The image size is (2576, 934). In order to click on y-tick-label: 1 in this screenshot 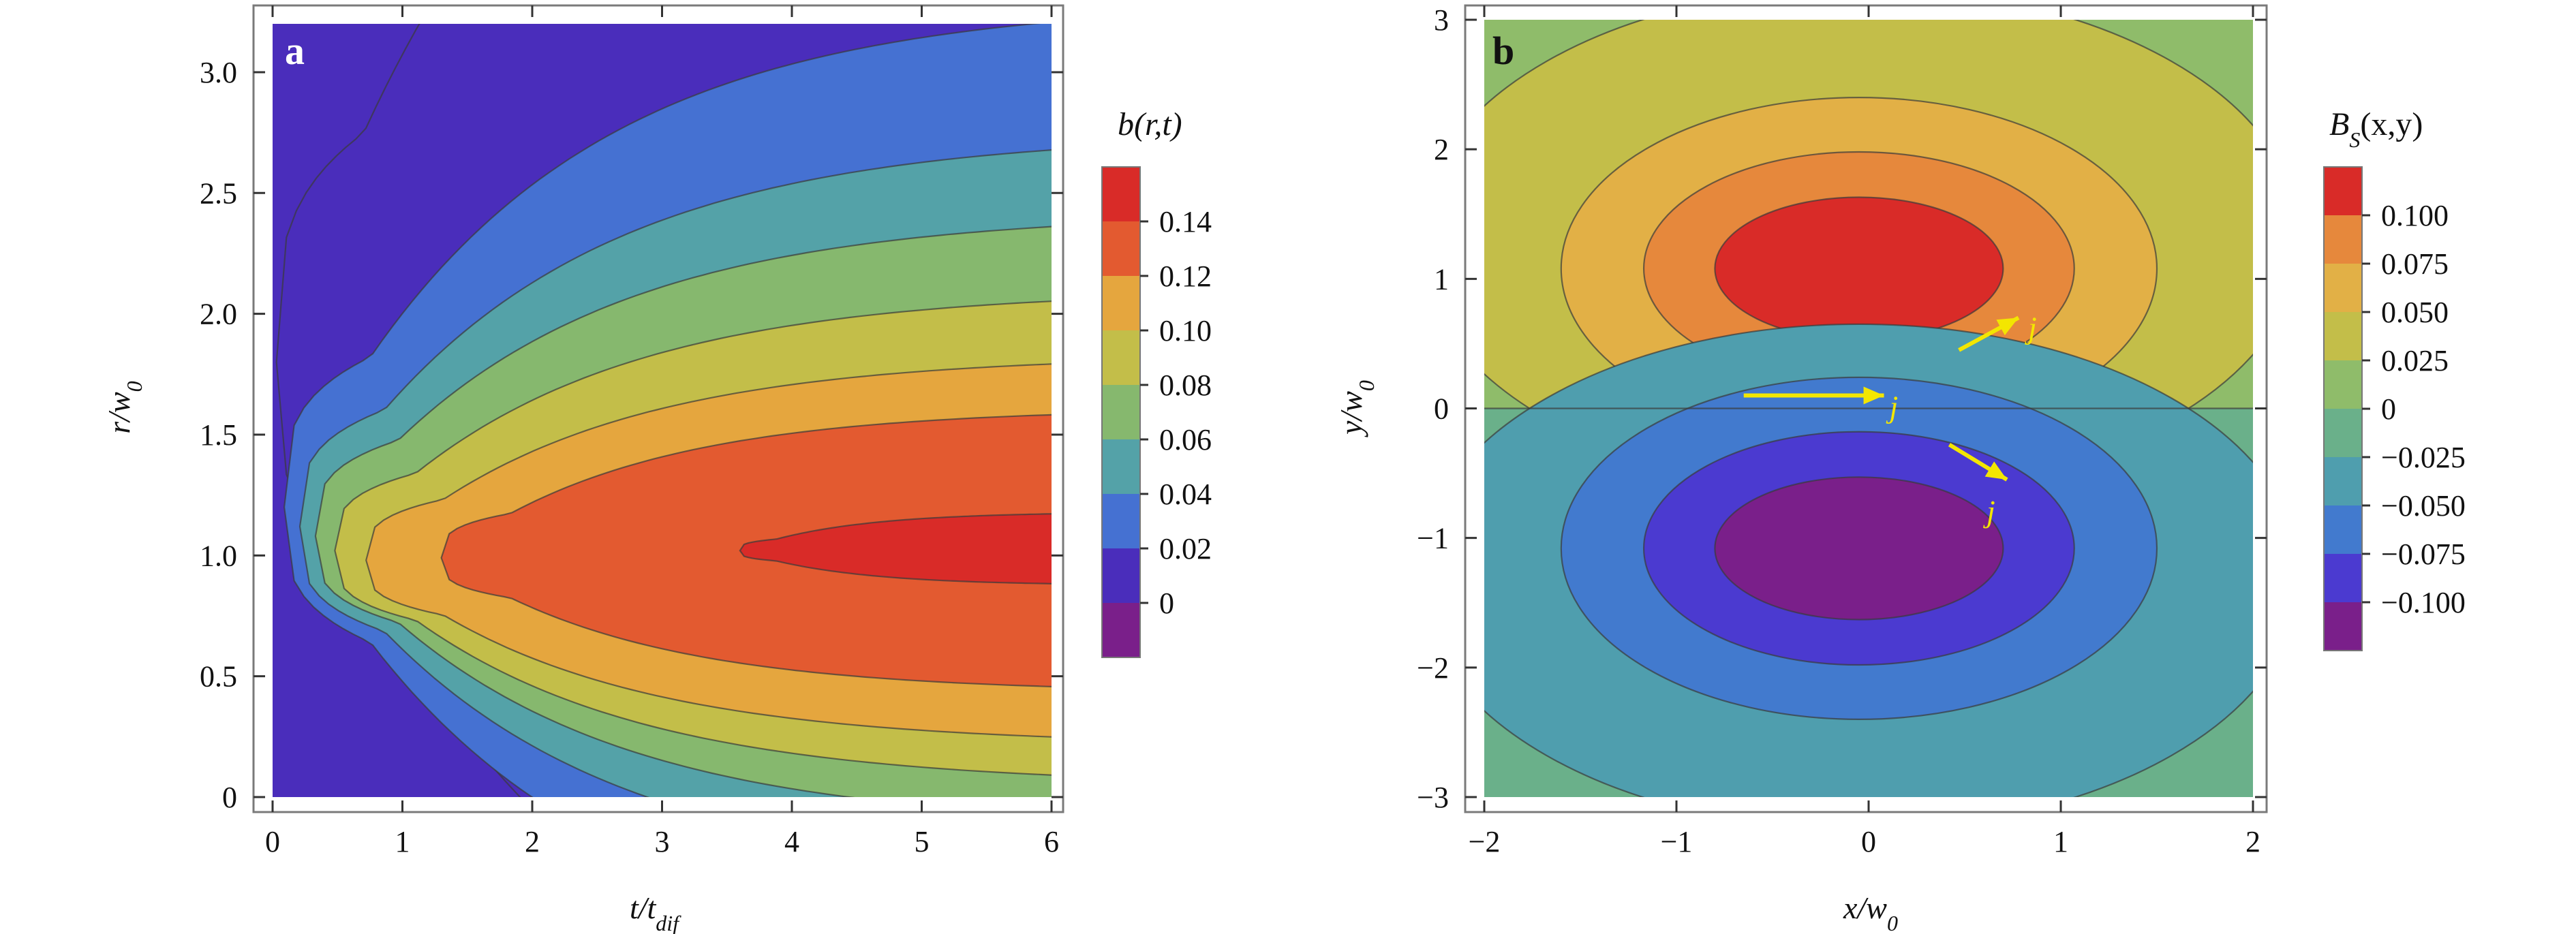, I will do `click(1441, 279)`.